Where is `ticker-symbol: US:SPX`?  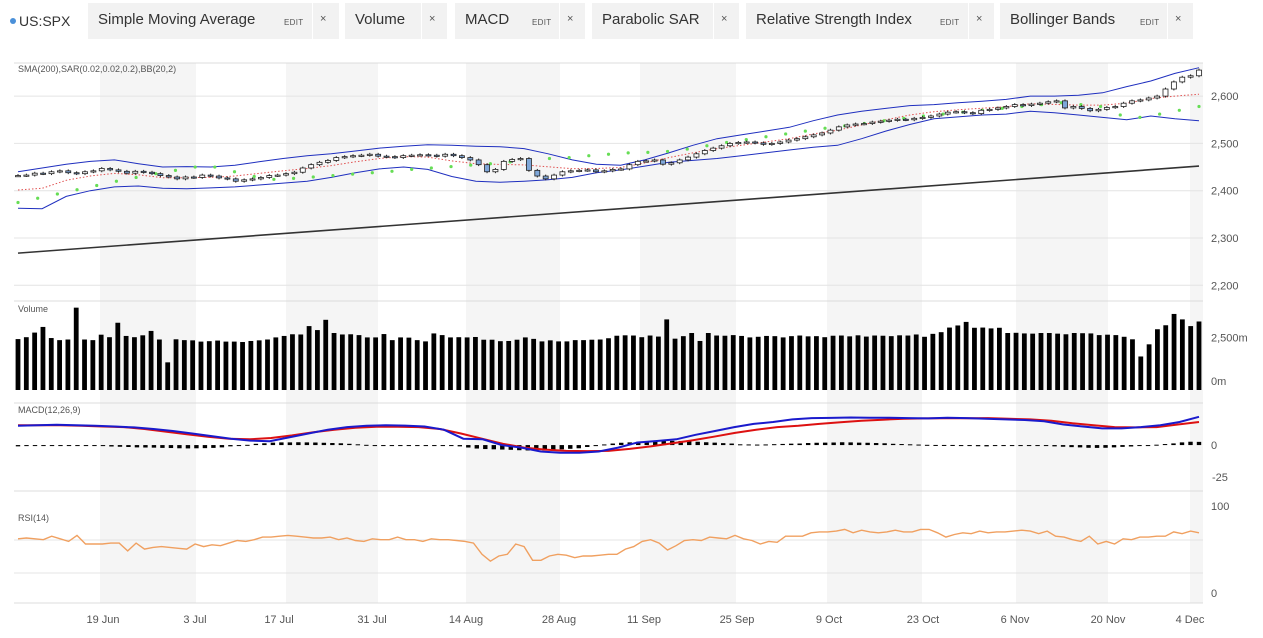
ticker-symbol: US:SPX is located at coordinates (40, 21).